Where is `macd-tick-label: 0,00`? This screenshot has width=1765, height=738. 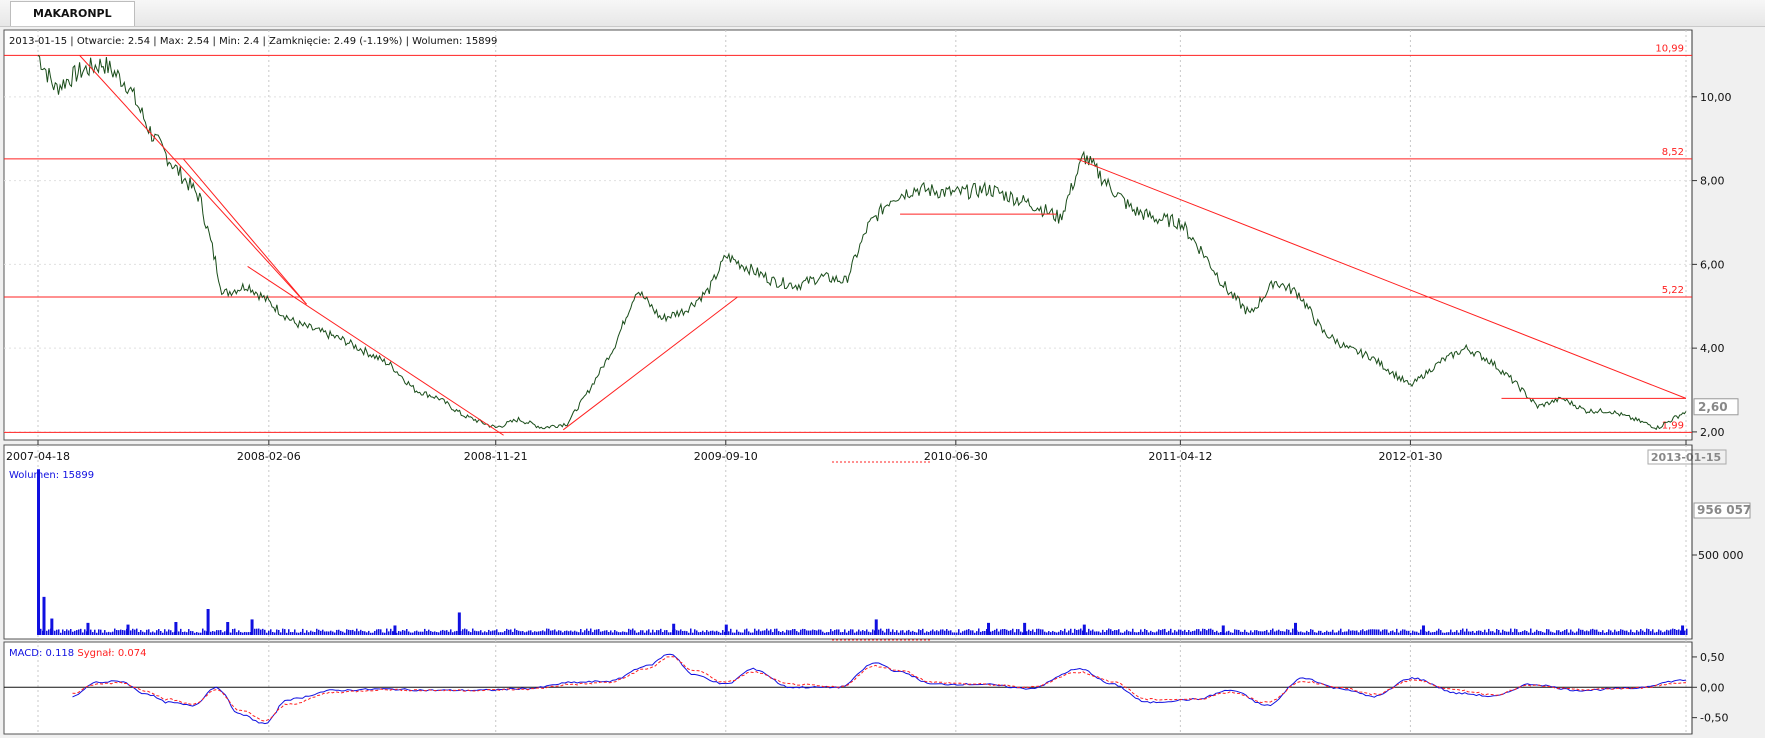
macd-tick-label: 0,00 is located at coordinates (1712, 687).